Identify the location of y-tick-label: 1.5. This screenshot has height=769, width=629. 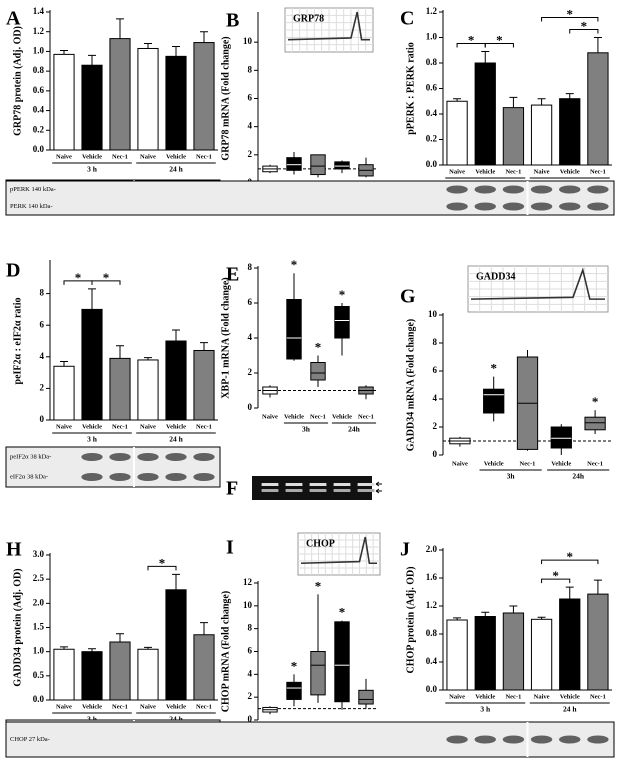
(39, 627).